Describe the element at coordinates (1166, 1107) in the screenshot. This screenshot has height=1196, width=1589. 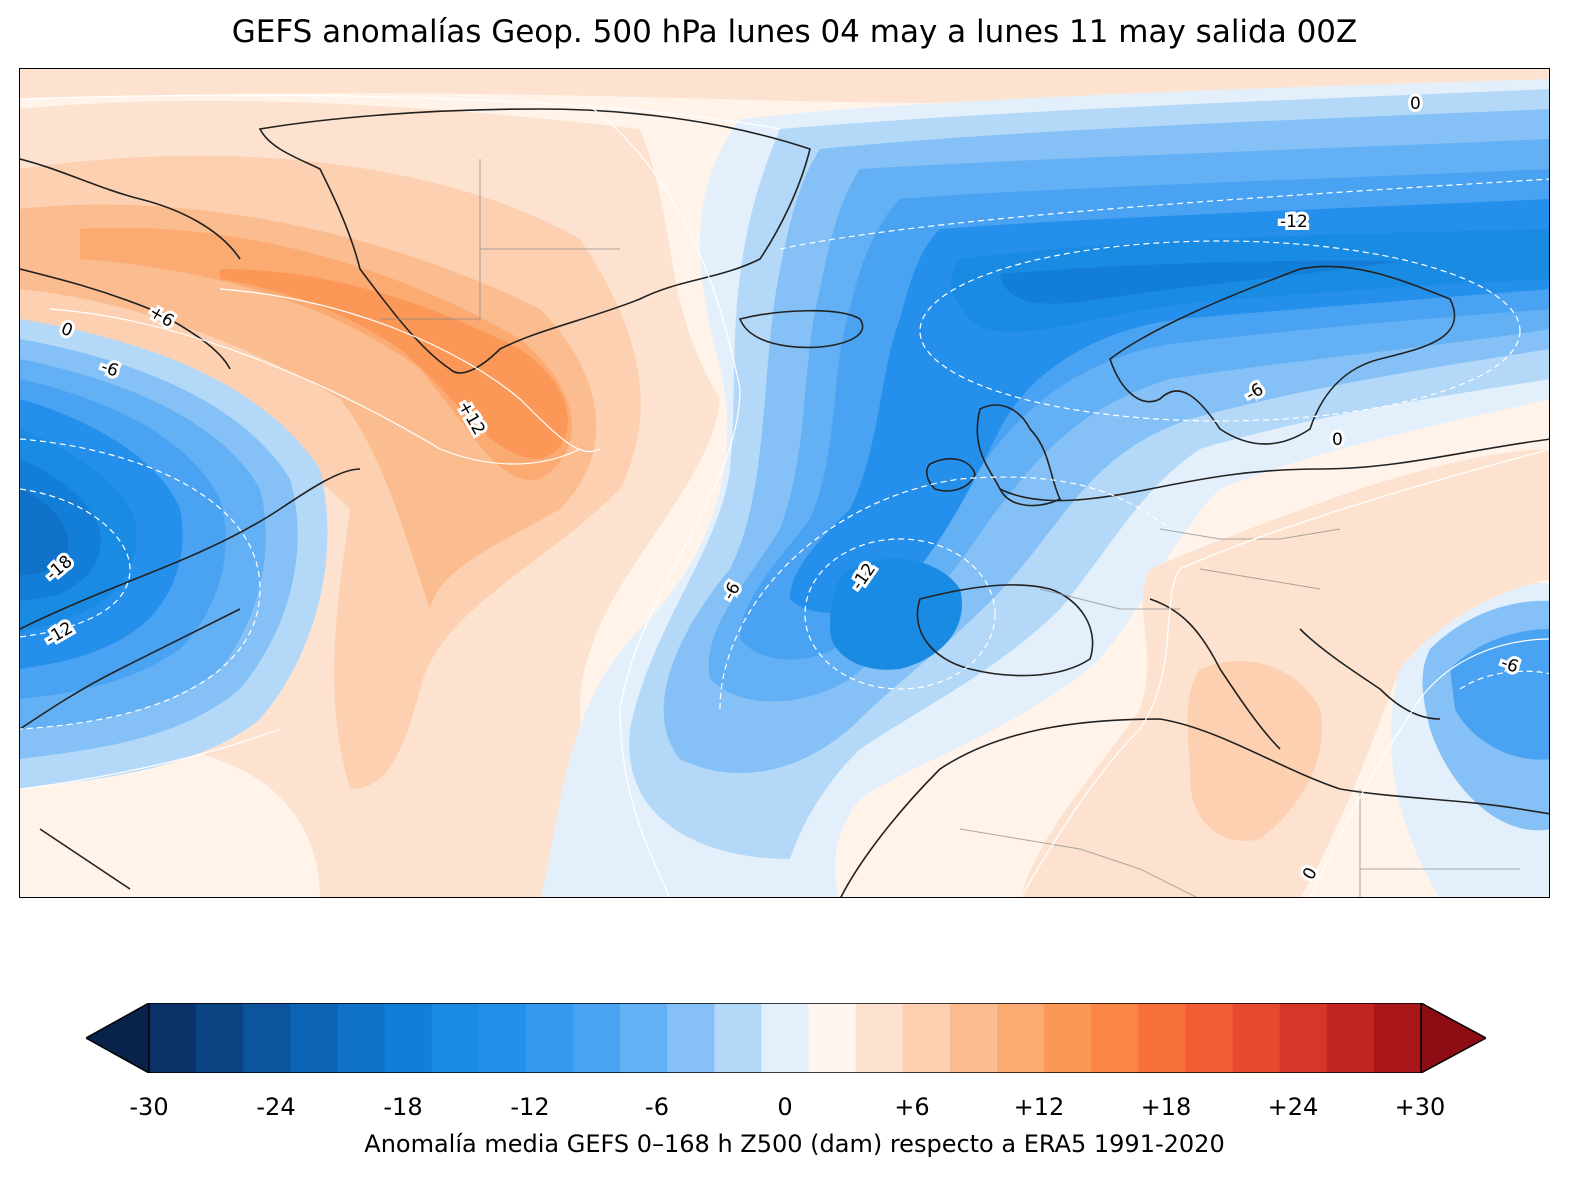
I see `colorbar-tick: +18` at that location.